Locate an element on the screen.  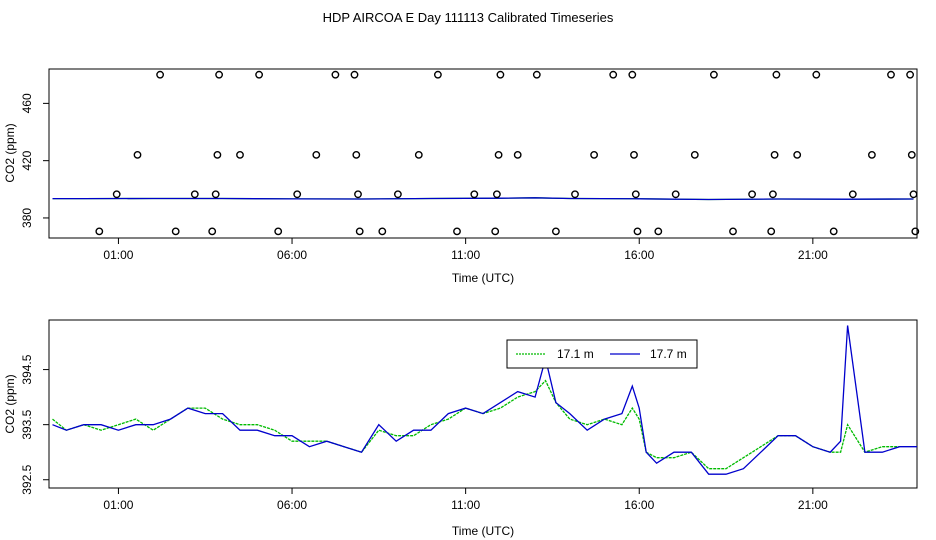
bottom-x-tick-label: 01:00 is located at coordinates (118, 505).